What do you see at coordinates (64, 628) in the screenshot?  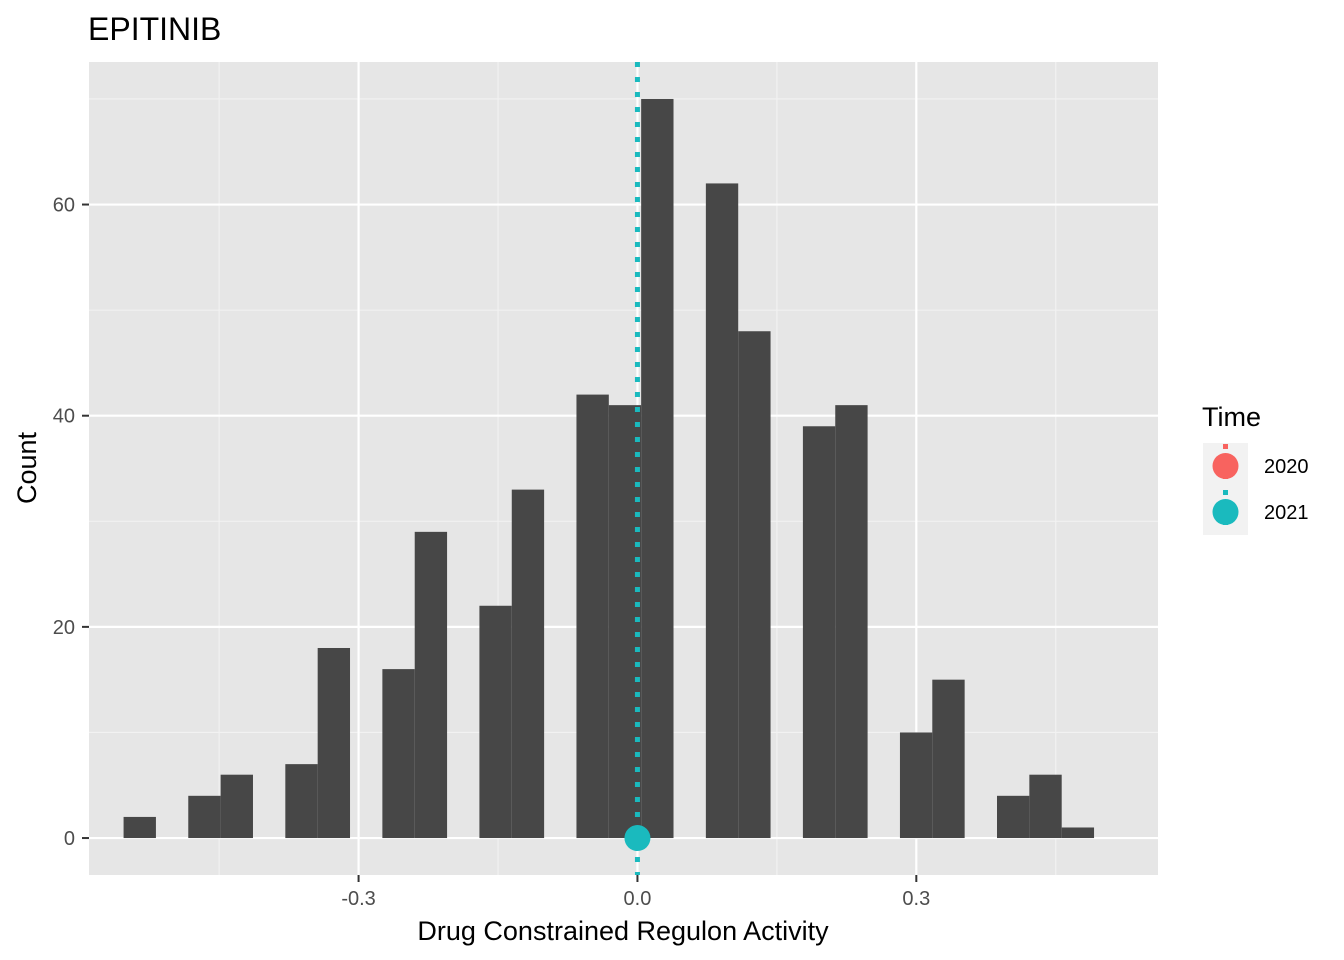 I see `y-tick-label: 20` at bounding box center [64, 628].